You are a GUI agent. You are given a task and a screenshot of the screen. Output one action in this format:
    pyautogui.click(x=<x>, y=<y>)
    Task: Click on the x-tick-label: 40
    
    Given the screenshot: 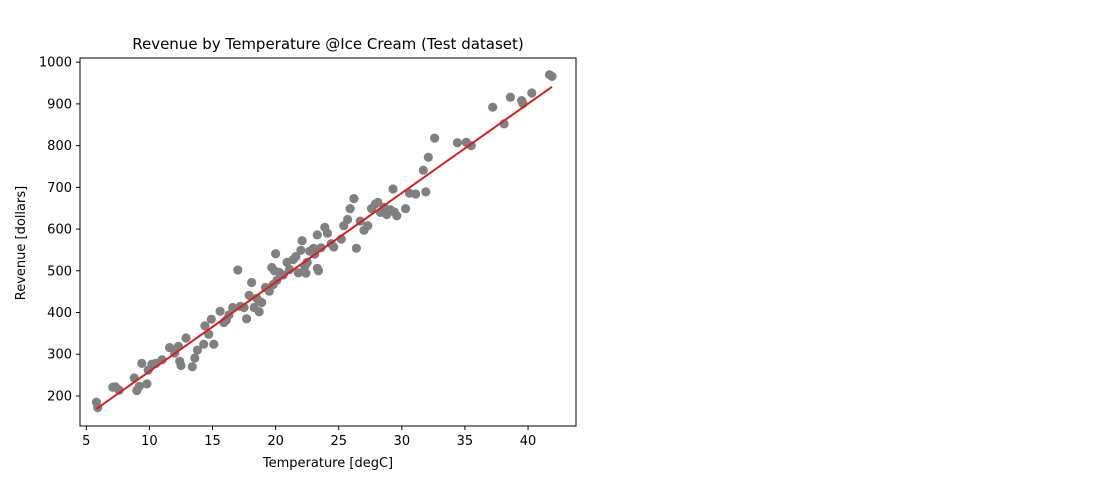 What is the action you would take?
    pyautogui.click(x=528, y=441)
    